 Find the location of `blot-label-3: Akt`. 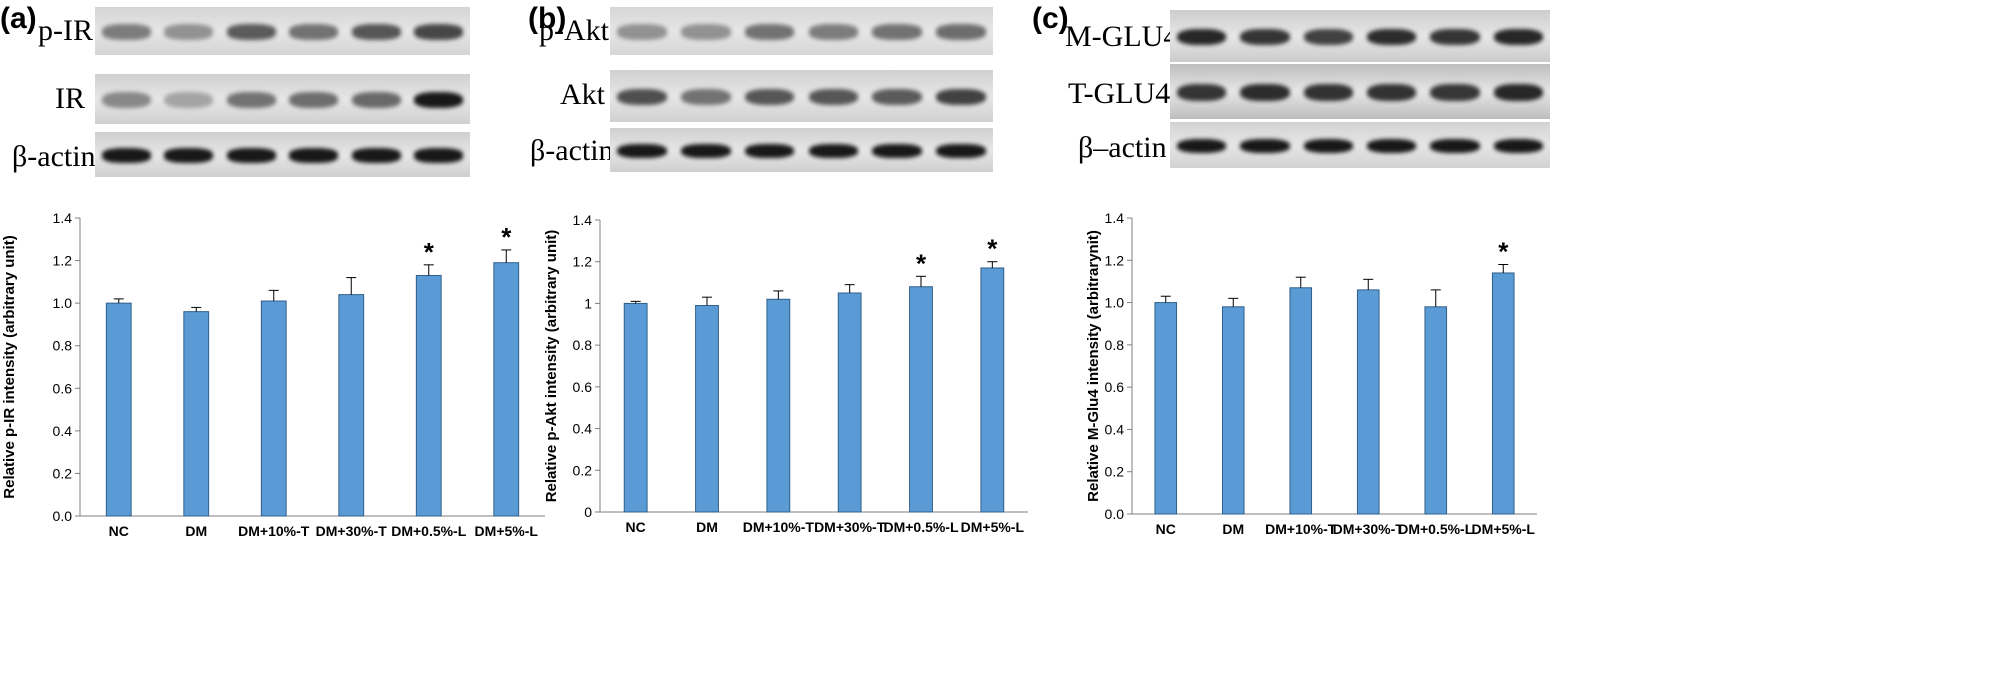

blot-label-3: Akt is located at coordinates (582, 94).